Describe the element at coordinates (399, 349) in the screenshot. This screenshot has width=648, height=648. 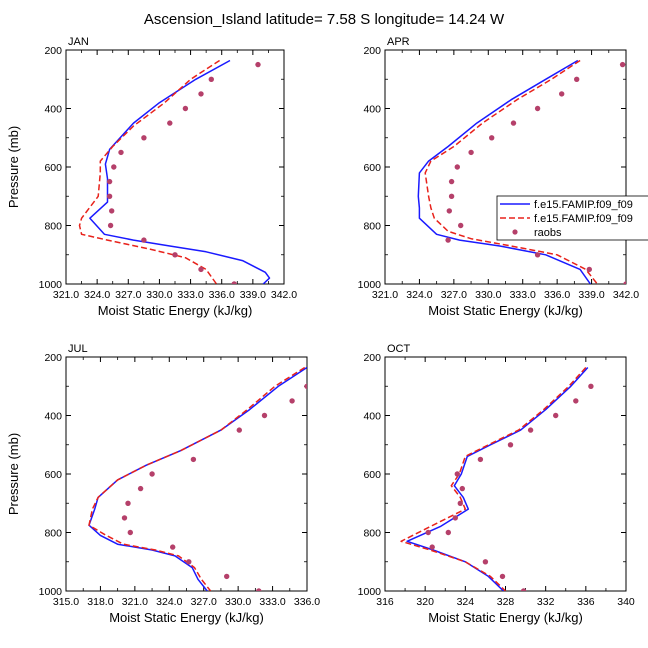
I see `panel-label: OCT` at that location.